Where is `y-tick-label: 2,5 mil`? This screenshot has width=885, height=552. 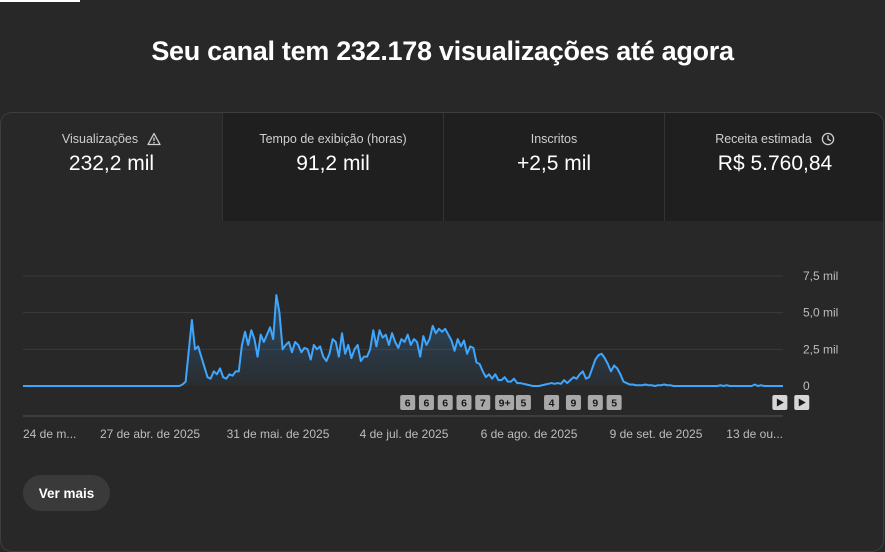 y-tick-label: 2,5 mil is located at coordinates (820, 349).